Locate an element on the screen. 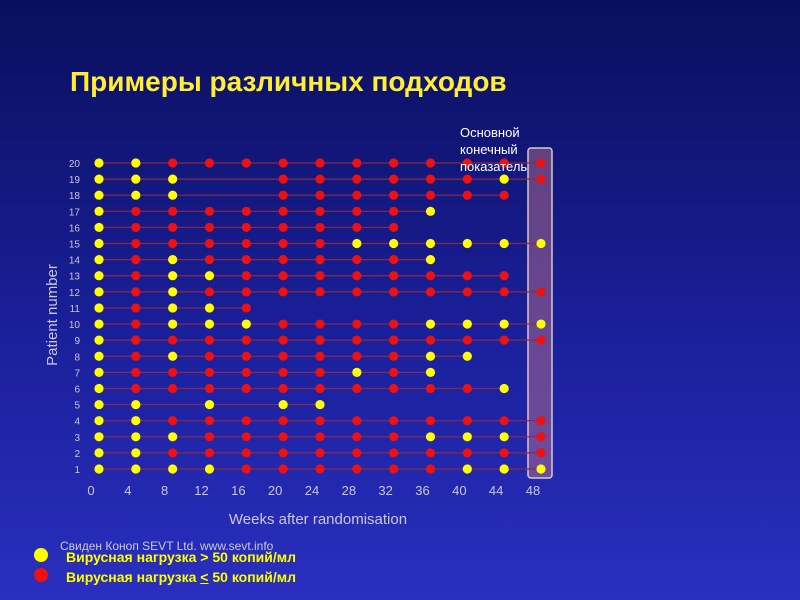 The width and height of the screenshot is (800, 600). y-tick-label: 6 is located at coordinates (77, 389).